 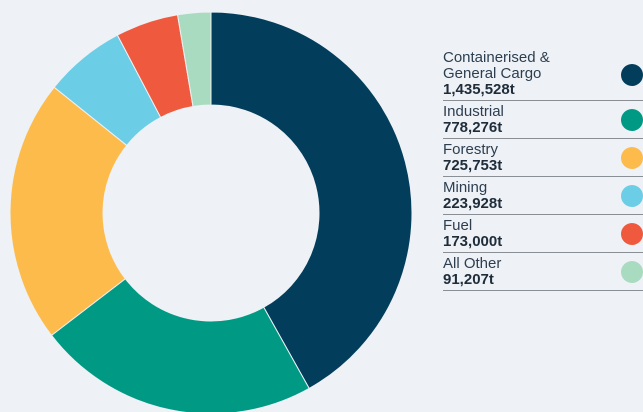 What do you see at coordinates (543, 120) in the screenshot?
I see `legend-item: Industrial 778,276t` at bounding box center [543, 120].